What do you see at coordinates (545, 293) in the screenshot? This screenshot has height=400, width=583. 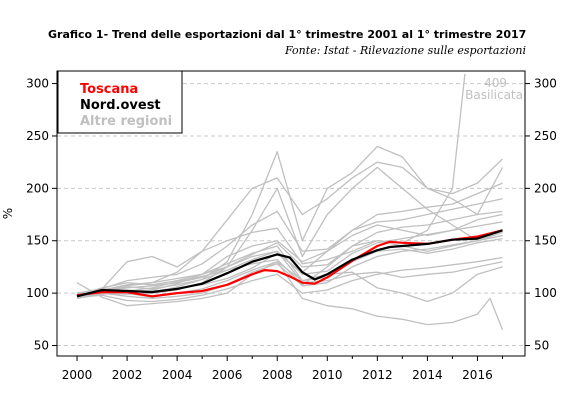 I see `y-tick-label-right-100: 100` at bounding box center [545, 293].